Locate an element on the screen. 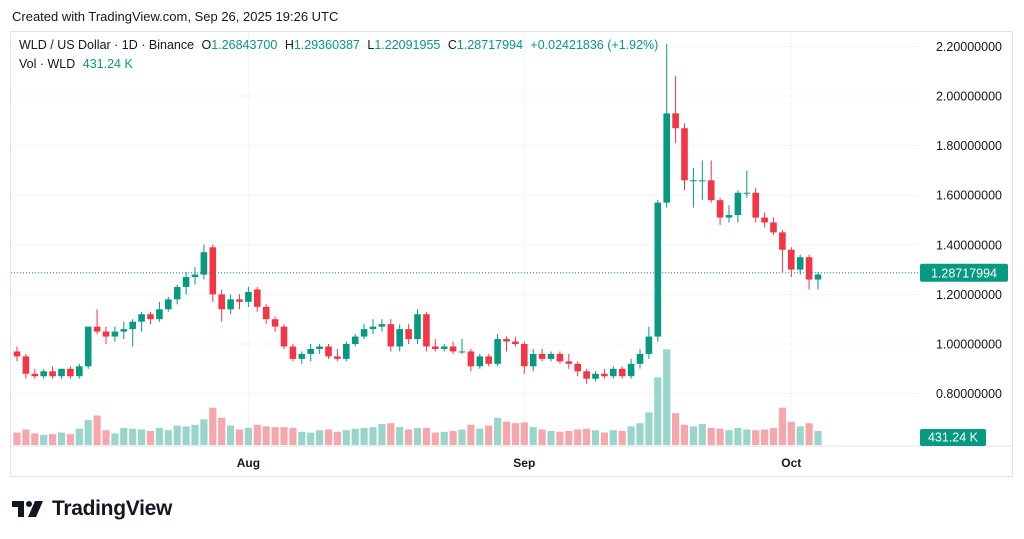 This screenshot has height=539, width=1024. tradingview-brand: TradingView is located at coordinates (92, 509).